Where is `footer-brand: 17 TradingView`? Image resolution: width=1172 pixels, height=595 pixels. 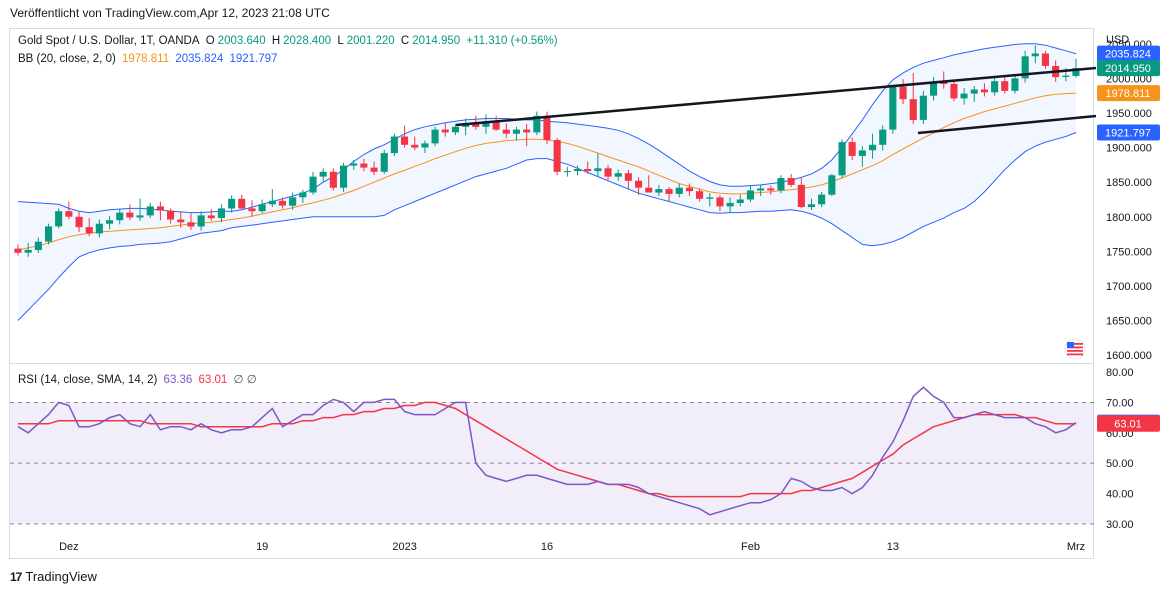
footer-brand: 17 TradingView is located at coordinates (53, 576).